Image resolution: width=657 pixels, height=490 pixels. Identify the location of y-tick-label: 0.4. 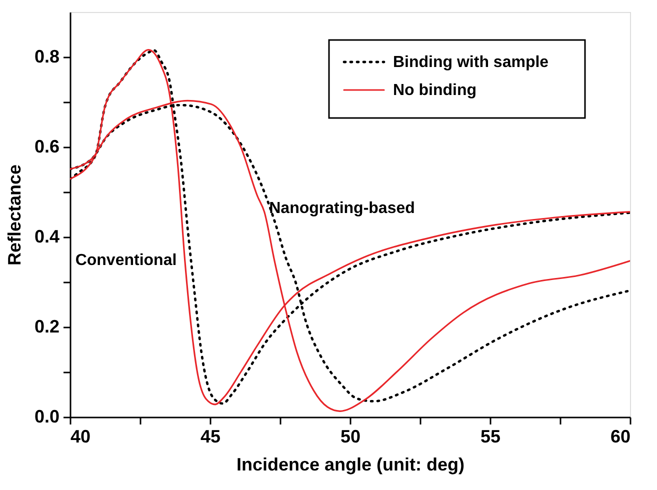
(47, 236).